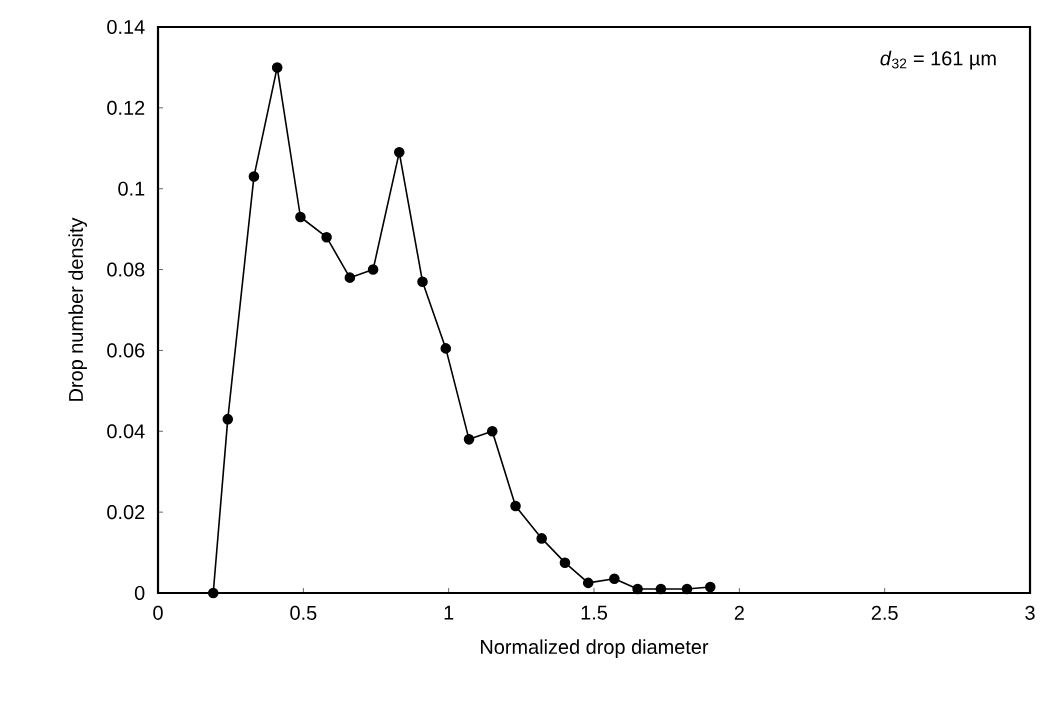 This screenshot has height=708, width=1047. What do you see at coordinates (126, 350) in the screenshot?
I see `y-tick-label: 0.06` at bounding box center [126, 350].